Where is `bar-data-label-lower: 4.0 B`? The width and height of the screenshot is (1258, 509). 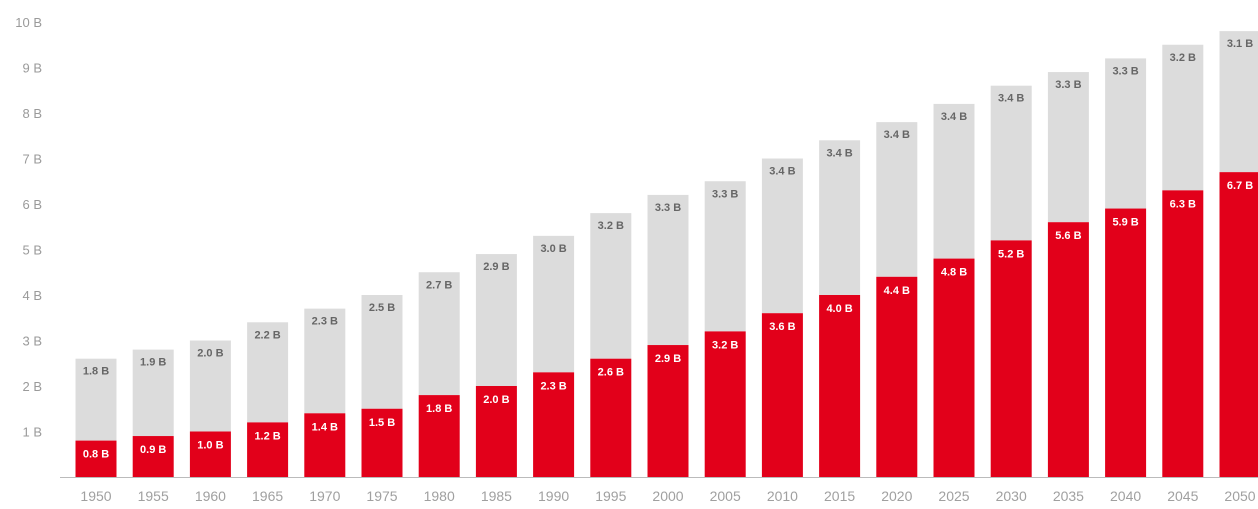 bar-data-label-lower: 4.0 B is located at coordinates (839, 309).